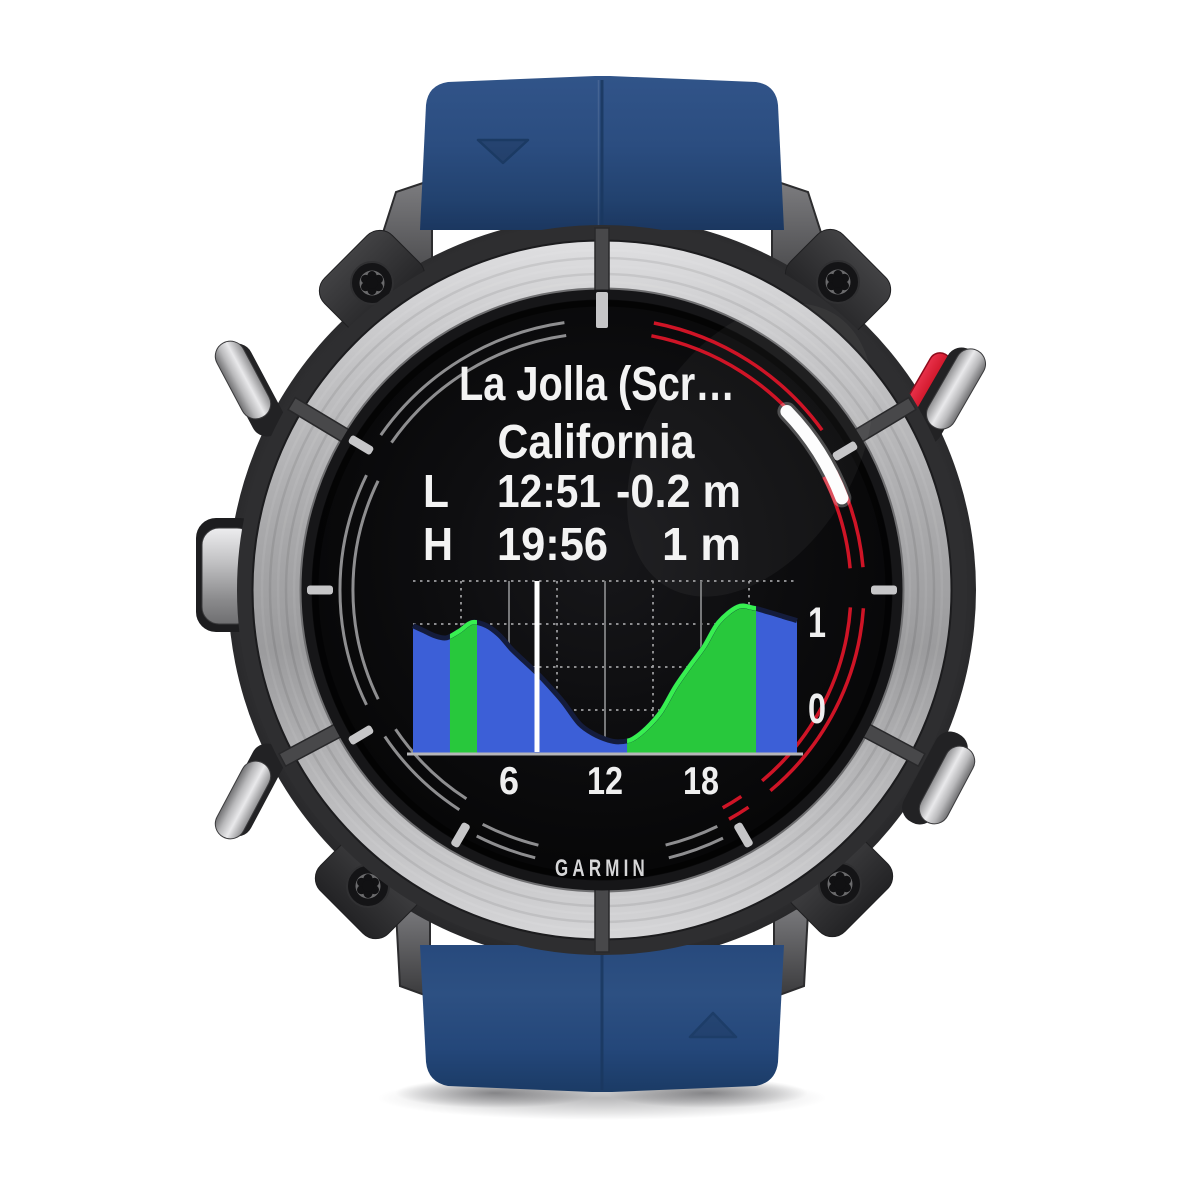 The height and width of the screenshot is (1200, 1200). I want to click on button-light, so click(250, 389).